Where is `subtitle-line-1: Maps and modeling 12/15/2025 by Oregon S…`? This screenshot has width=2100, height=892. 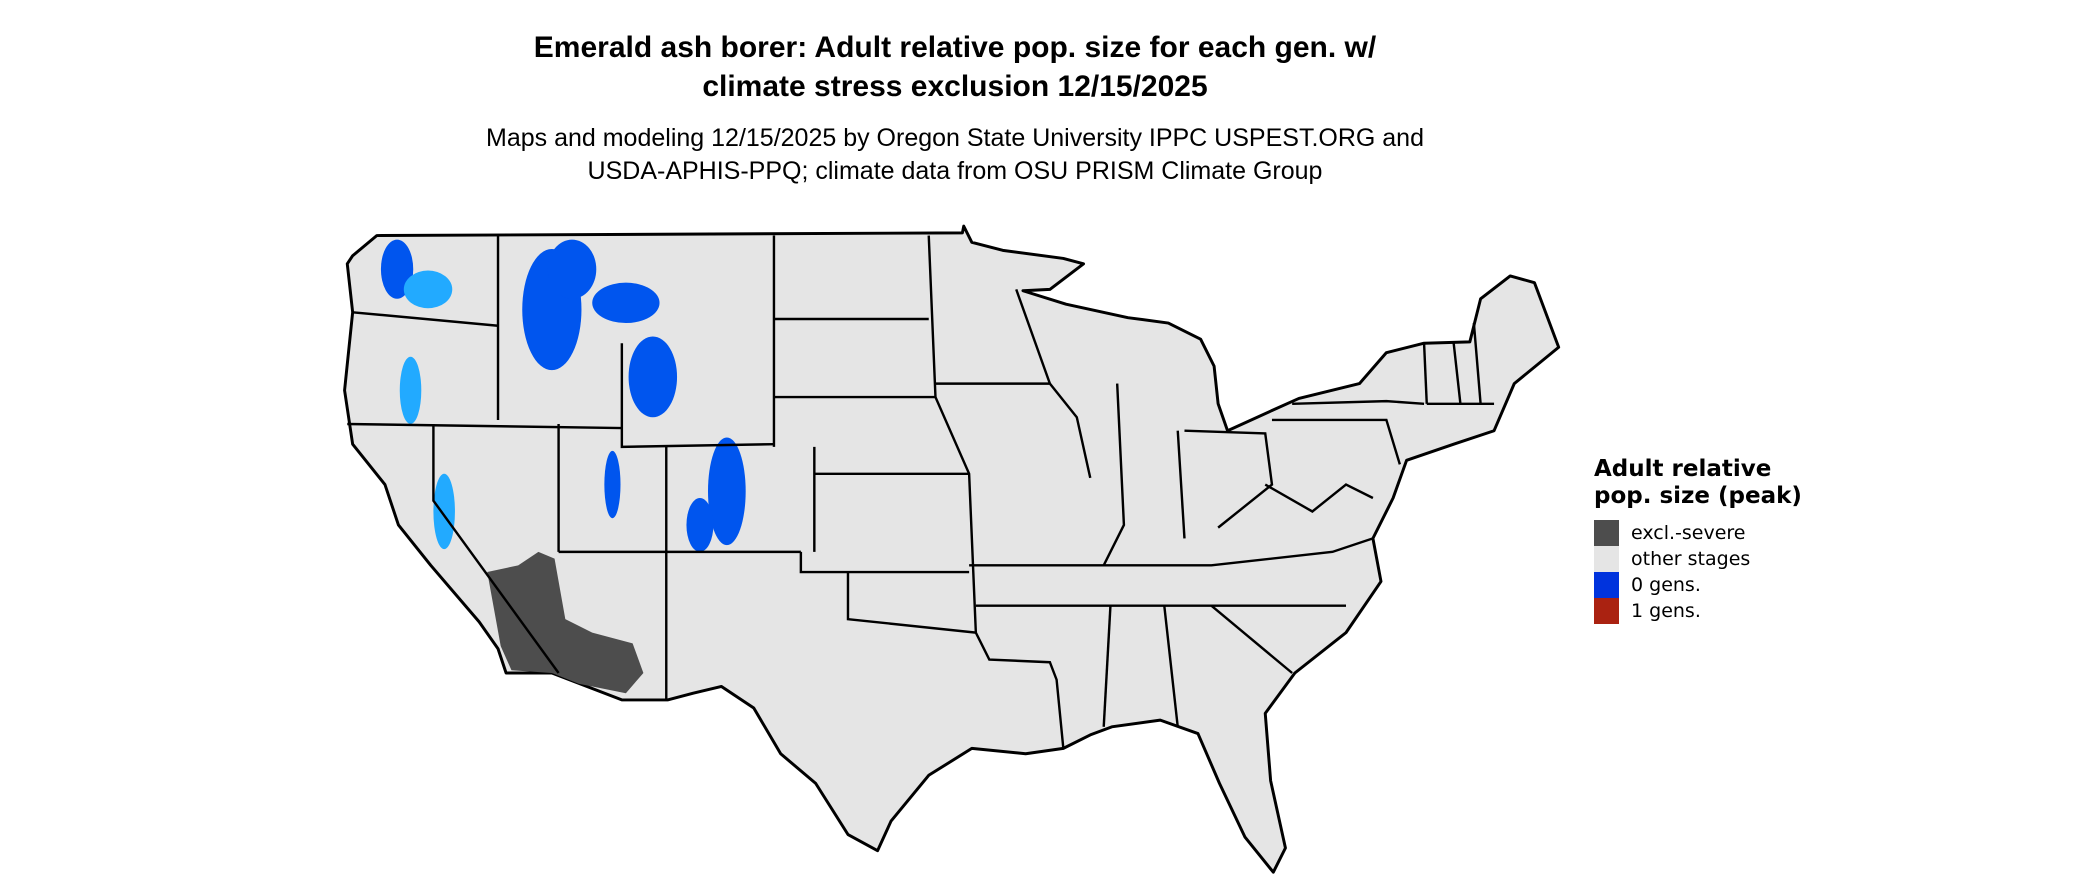
subtitle-line-1: Maps and modeling 12/15/2025 by Oregon S… is located at coordinates (955, 138).